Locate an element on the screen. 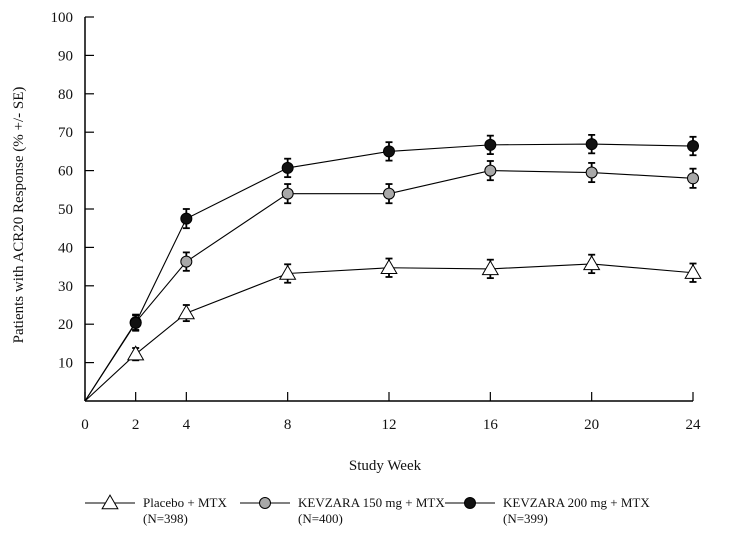 Image resolution: width=739 pixels, height=545 pixels. legend-item-placebo: Placebo + MTX (N=398) is located at coordinates (156, 510).